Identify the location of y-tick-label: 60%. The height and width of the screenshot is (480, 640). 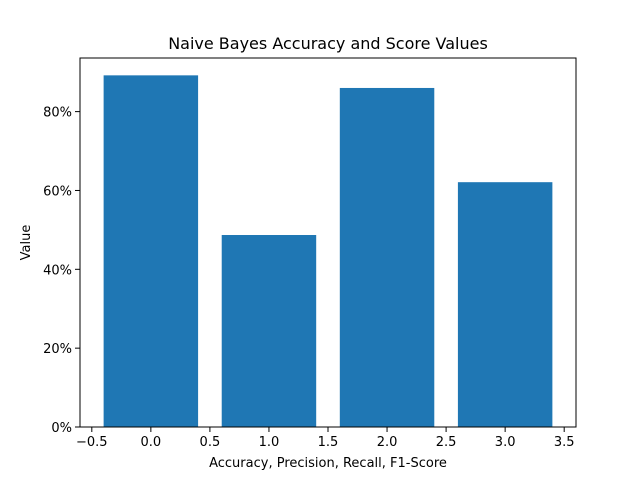
(57, 191).